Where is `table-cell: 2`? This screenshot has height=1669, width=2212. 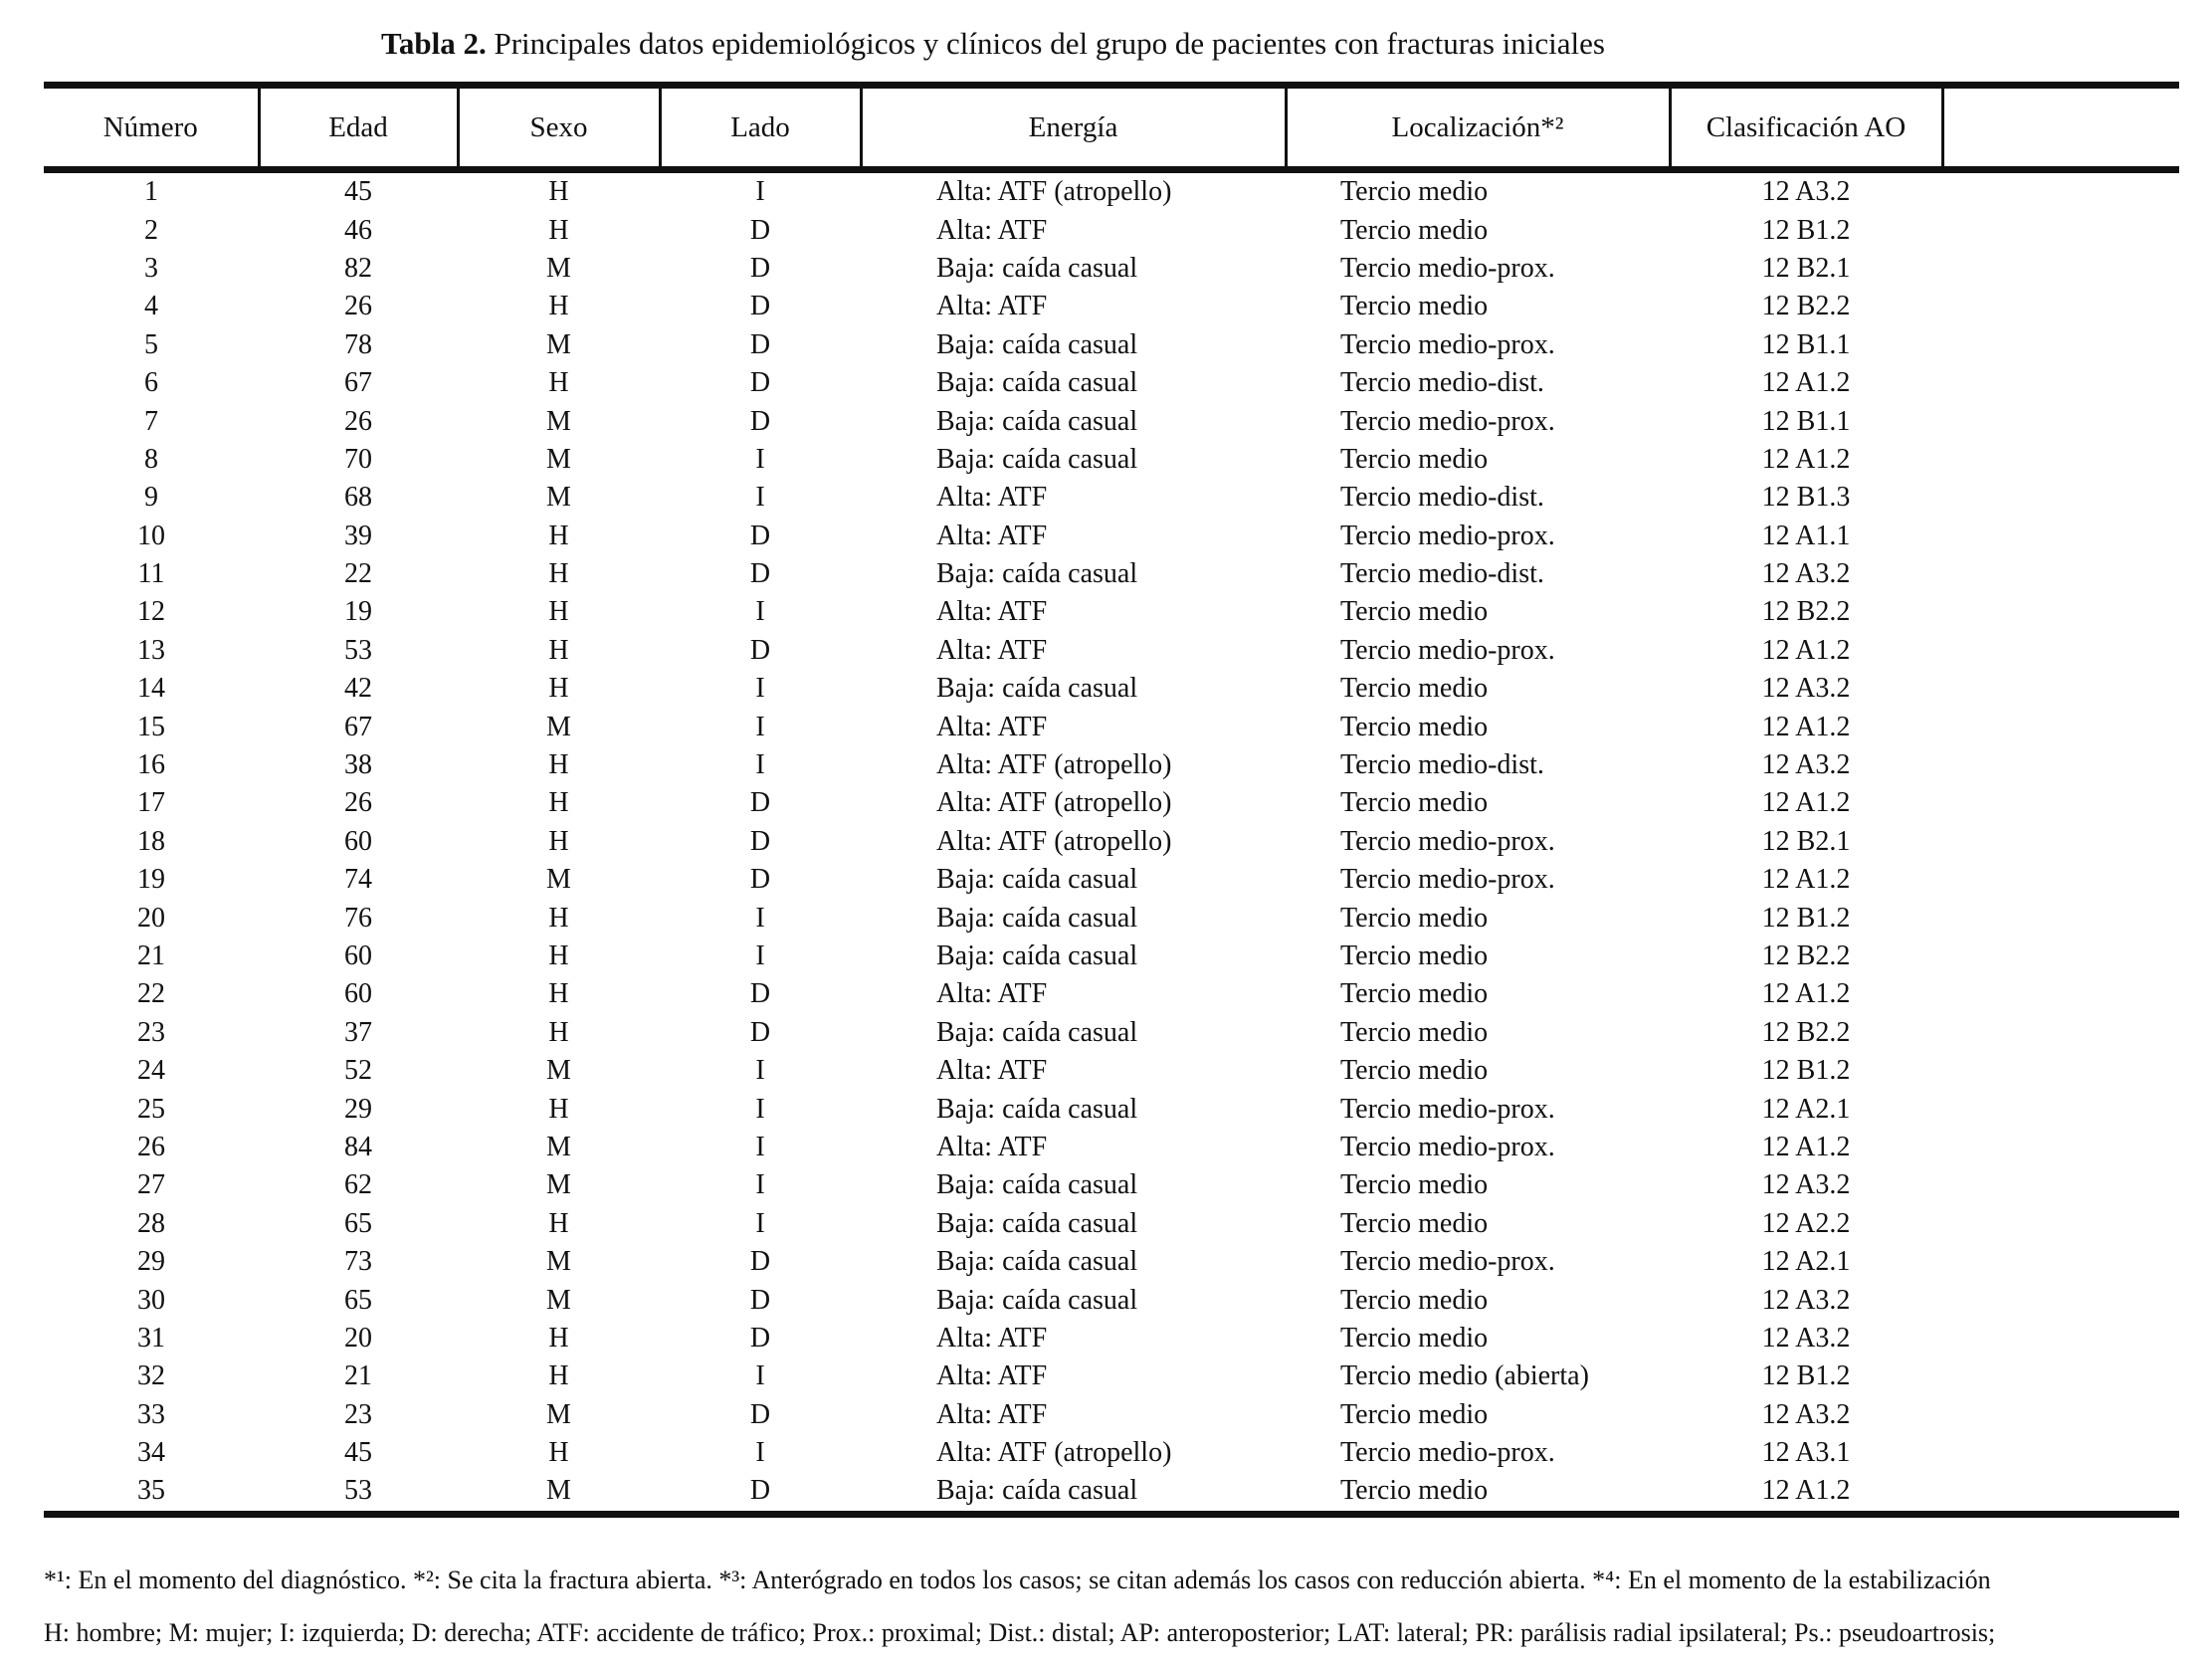
table-cell: 2 is located at coordinates (151, 230).